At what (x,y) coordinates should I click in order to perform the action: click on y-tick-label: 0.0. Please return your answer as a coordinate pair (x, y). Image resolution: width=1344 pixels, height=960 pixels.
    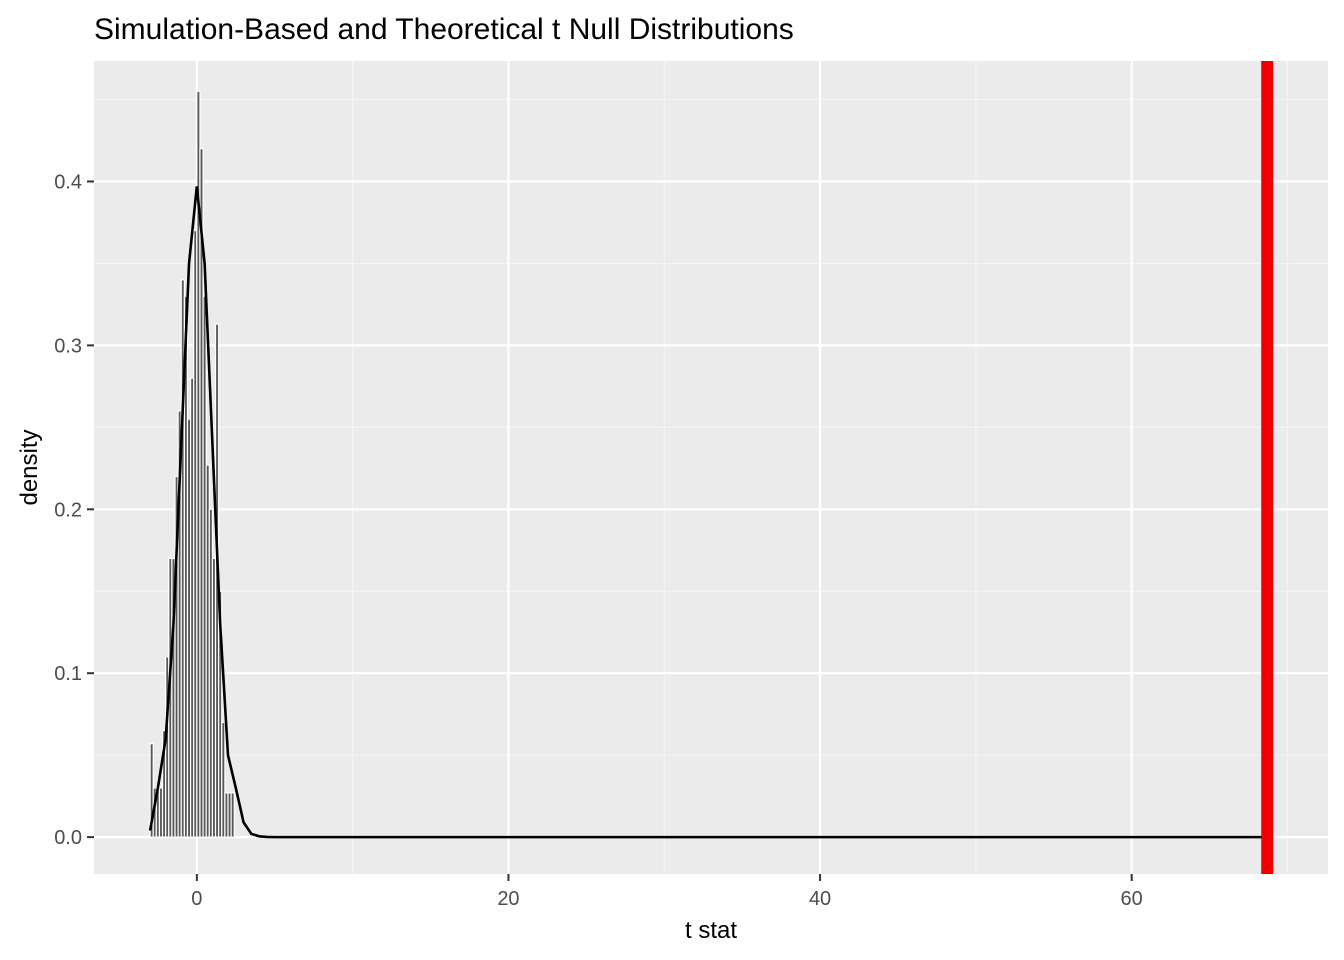
    Looking at the image, I should click on (68, 838).